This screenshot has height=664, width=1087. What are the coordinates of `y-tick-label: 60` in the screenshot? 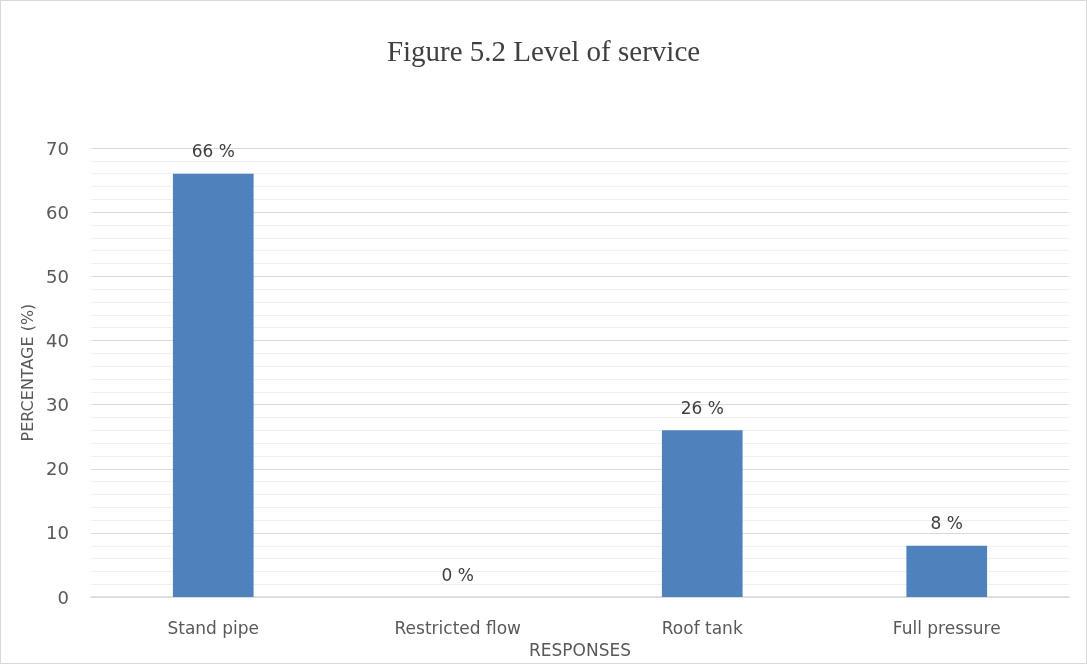 It's located at (57, 212).